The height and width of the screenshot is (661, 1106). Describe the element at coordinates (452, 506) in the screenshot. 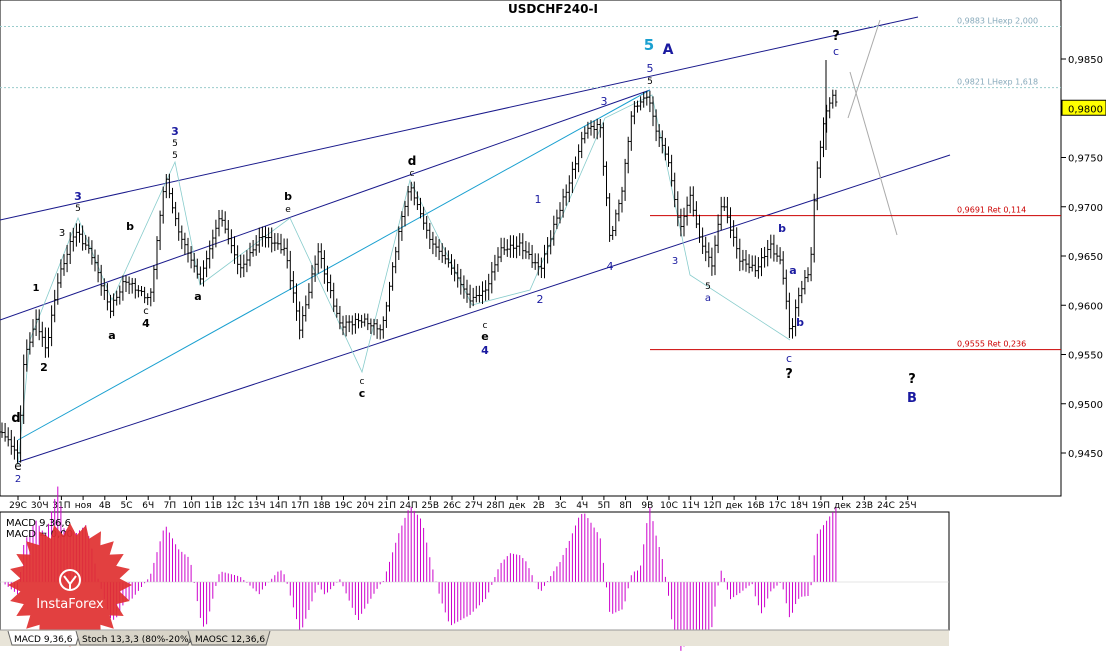

I see `time-tick-label: 26С` at that location.